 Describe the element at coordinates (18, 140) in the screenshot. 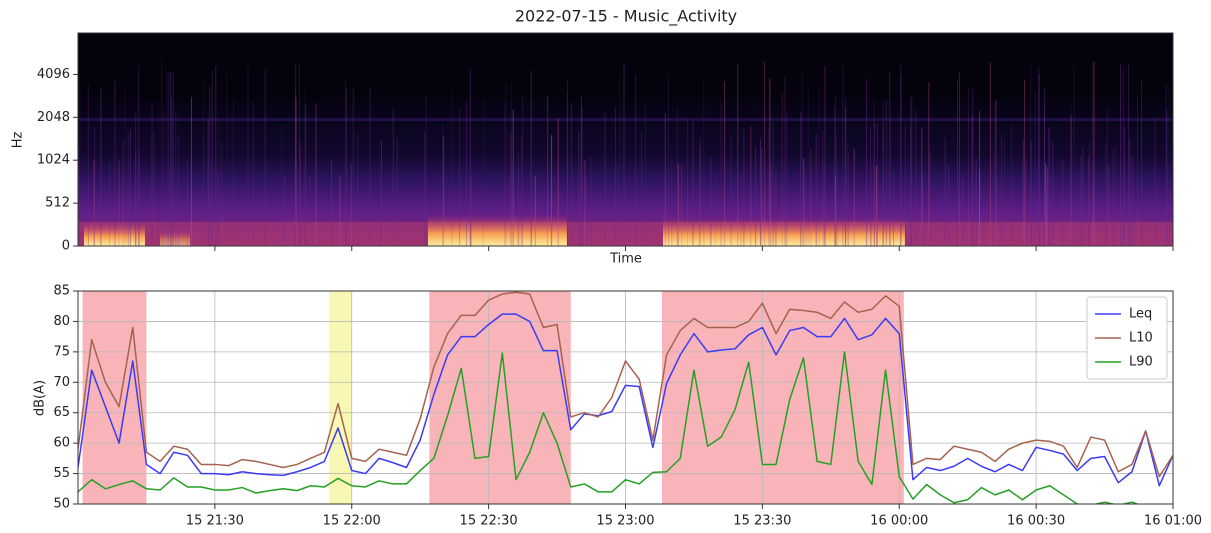

I see `y-axis-label: Hz` at that location.